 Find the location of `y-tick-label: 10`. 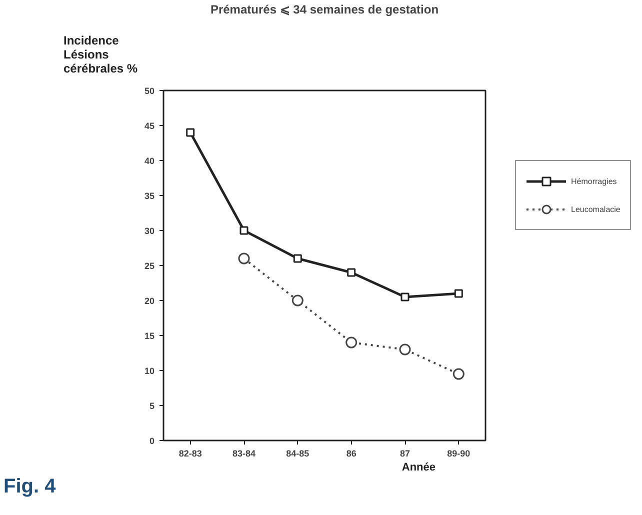

y-tick-label: 10 is located at coordinates (149, 371).